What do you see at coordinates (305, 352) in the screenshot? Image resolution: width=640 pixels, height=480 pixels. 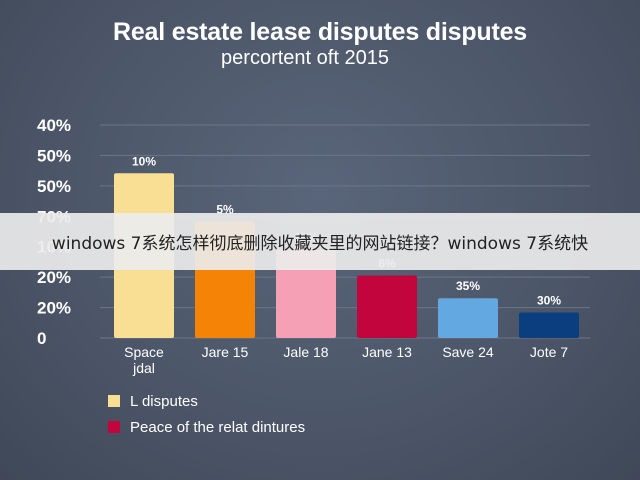 I see `x-tick-label: Jale 18` at bounding box center [305, 352].